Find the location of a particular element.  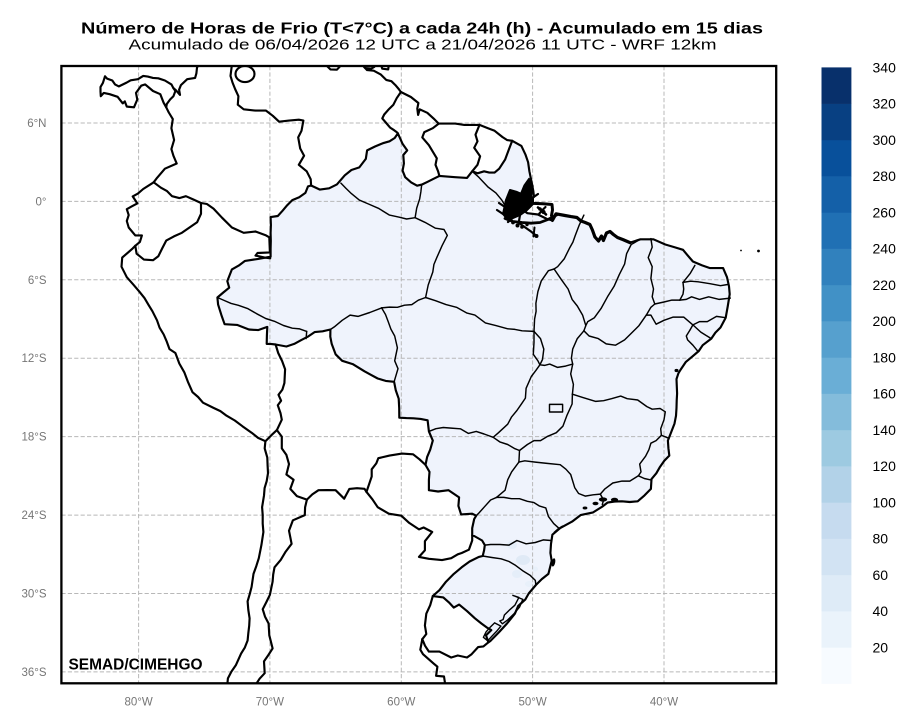

svg-text: 70°W is located at coordinates (270, 703).